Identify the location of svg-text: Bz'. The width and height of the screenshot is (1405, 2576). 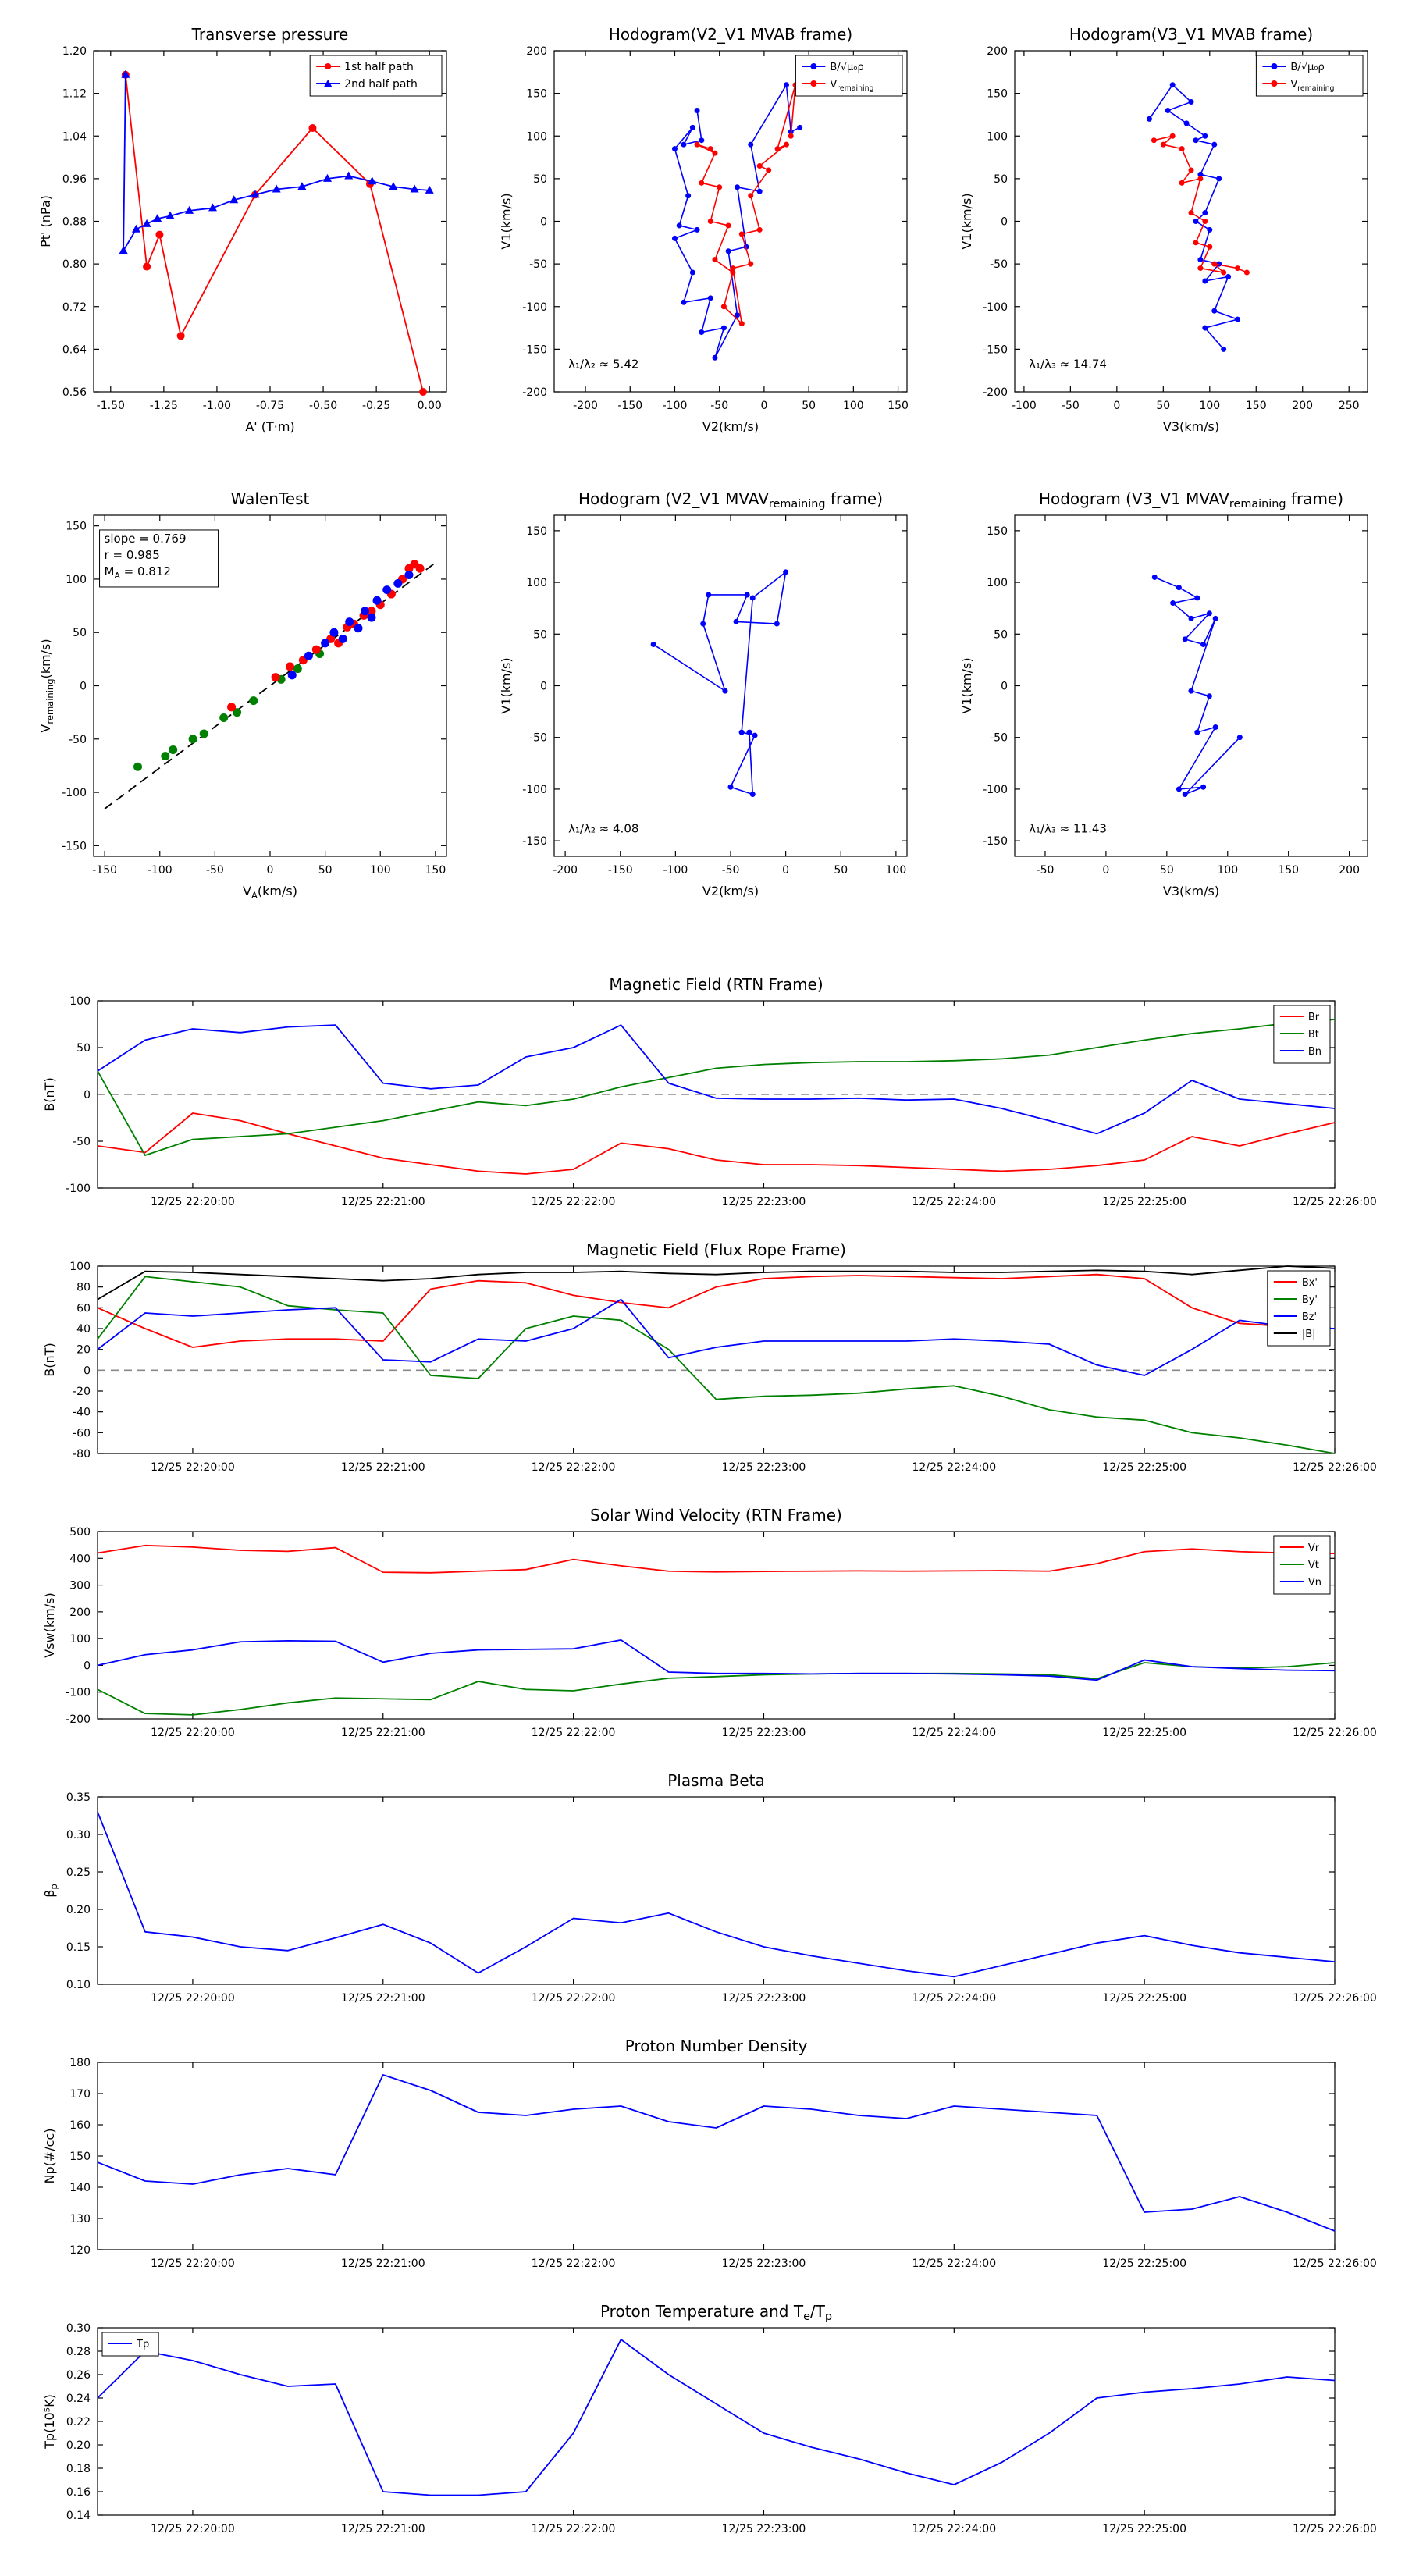
(1309, 1317).